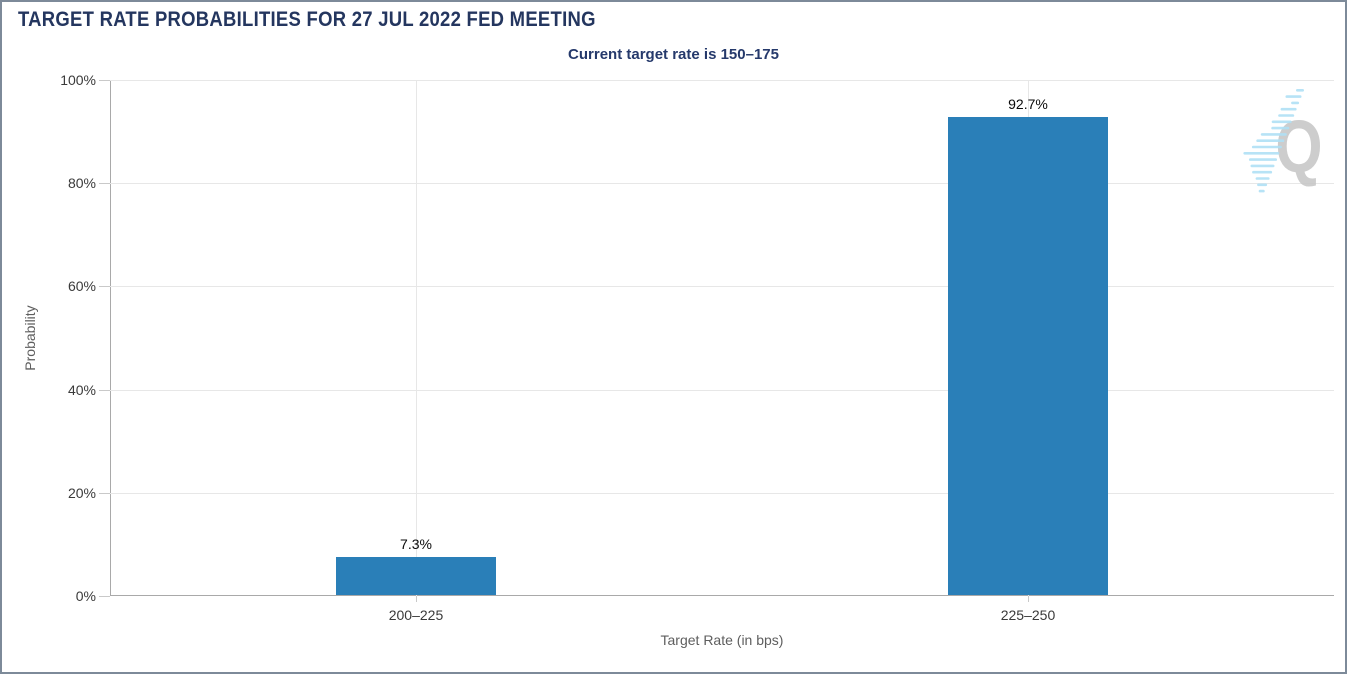  I want to click on y-axis-title: Probability, so click(30, 338).